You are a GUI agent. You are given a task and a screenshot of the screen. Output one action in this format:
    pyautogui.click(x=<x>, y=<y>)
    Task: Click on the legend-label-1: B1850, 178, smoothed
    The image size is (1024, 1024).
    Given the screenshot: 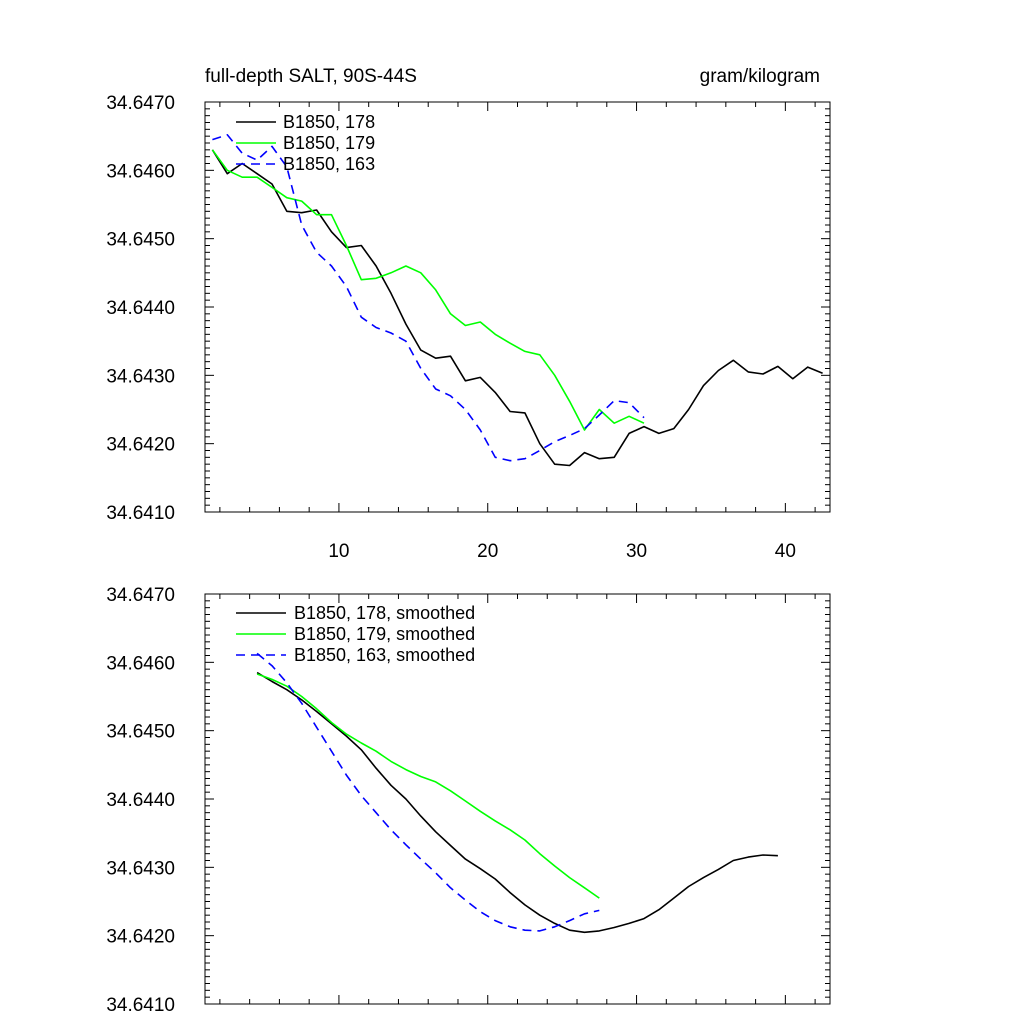 What is the action you would take?
    pyautogui.click(x=384, y=613)
    